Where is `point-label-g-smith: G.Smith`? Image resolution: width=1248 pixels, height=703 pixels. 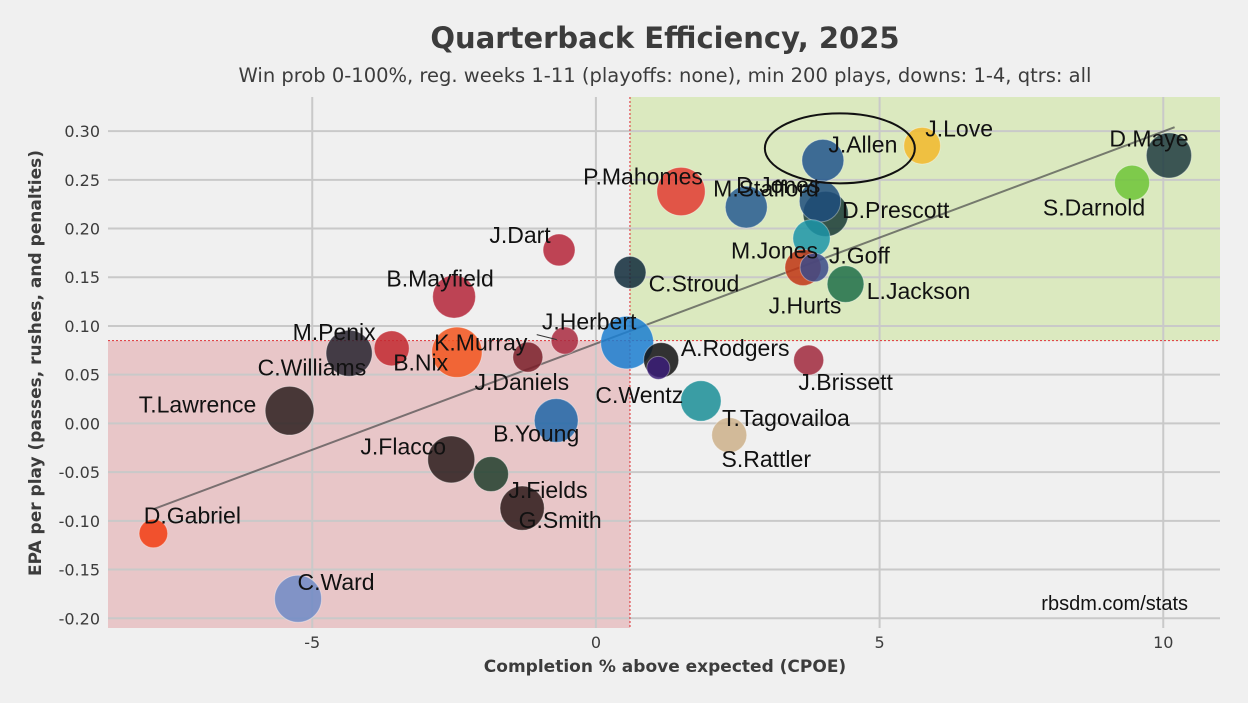
point-label-g-smith: G.Smith is located at coordinates (560, 520).